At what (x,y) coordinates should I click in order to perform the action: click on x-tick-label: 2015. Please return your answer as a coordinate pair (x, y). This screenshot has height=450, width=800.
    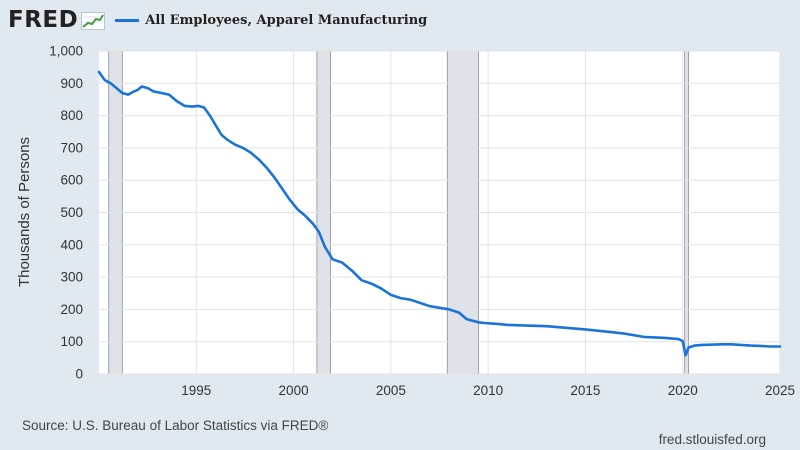
    Looking at the image, I should click on (585, 390).